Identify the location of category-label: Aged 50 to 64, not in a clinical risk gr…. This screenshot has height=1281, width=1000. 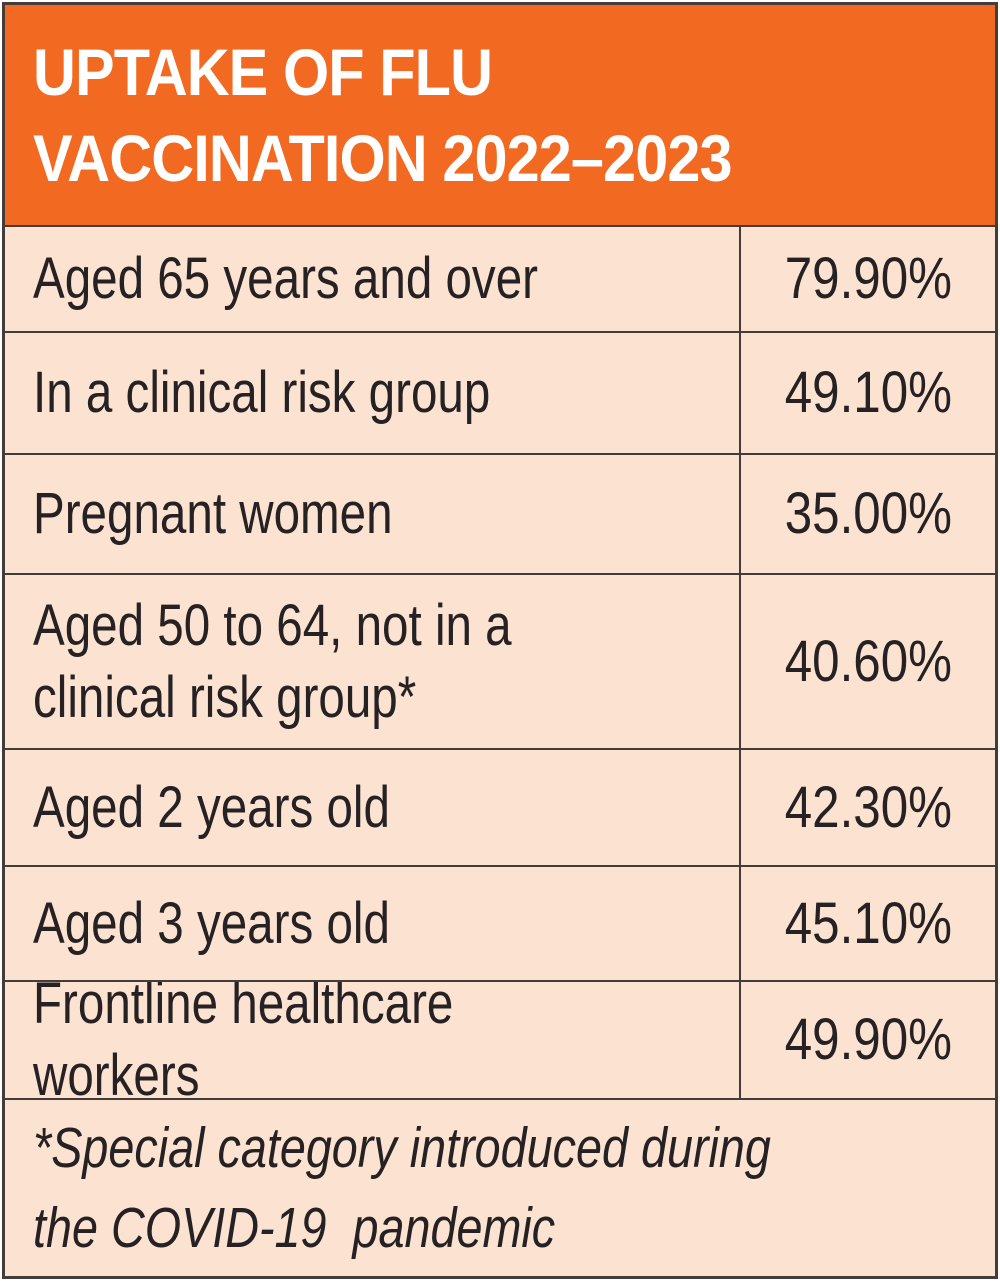
(272, 661).